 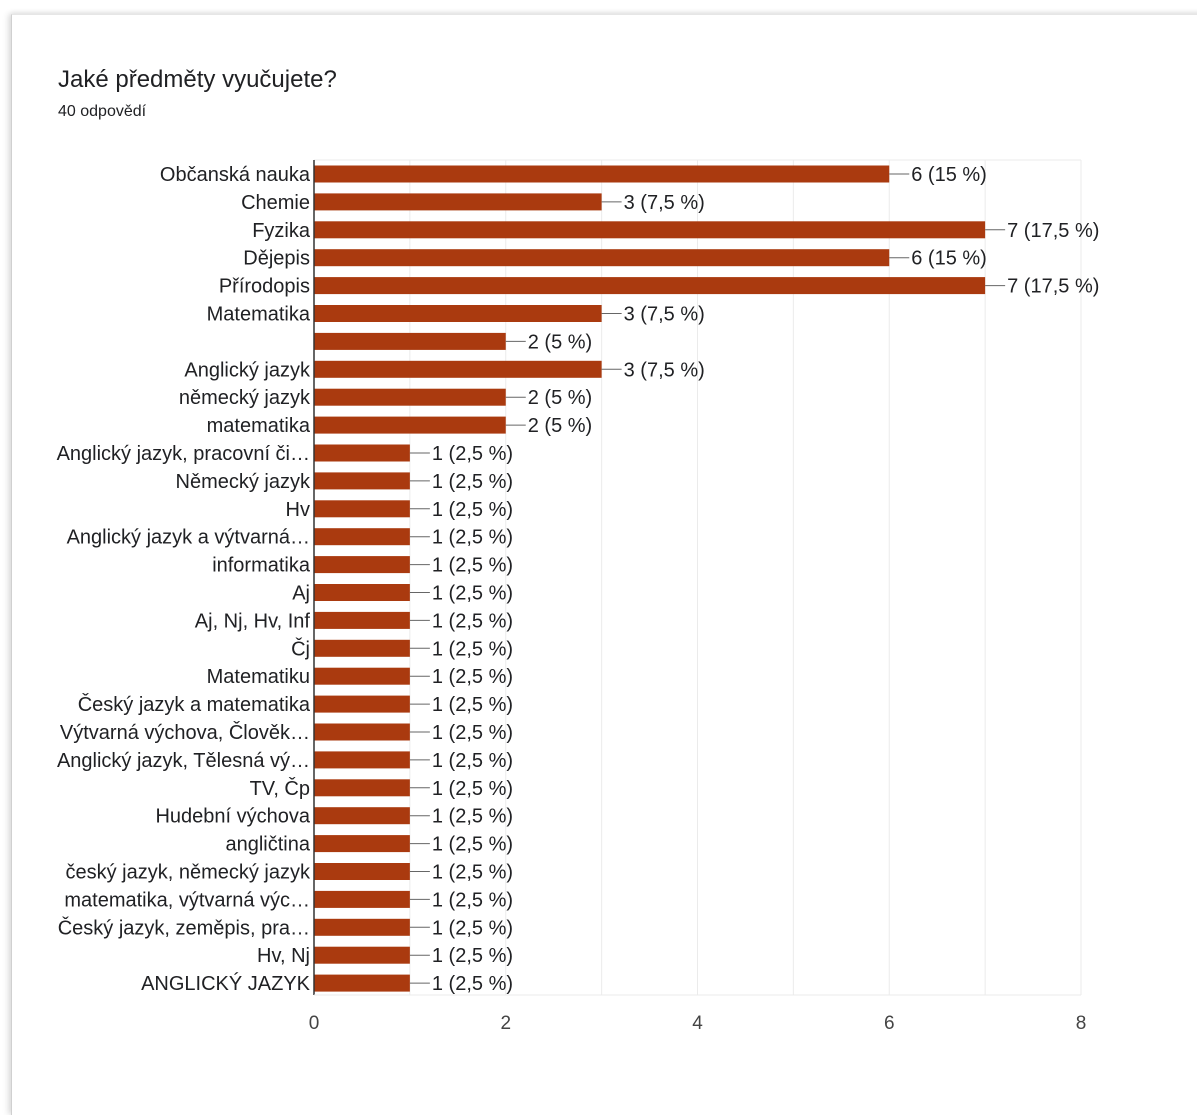 What do you see at coordinates (253, 621) in the screenshot?
I see `category-label: Aj, Nj, Hv, Inf` at bounding box center [253, 621].